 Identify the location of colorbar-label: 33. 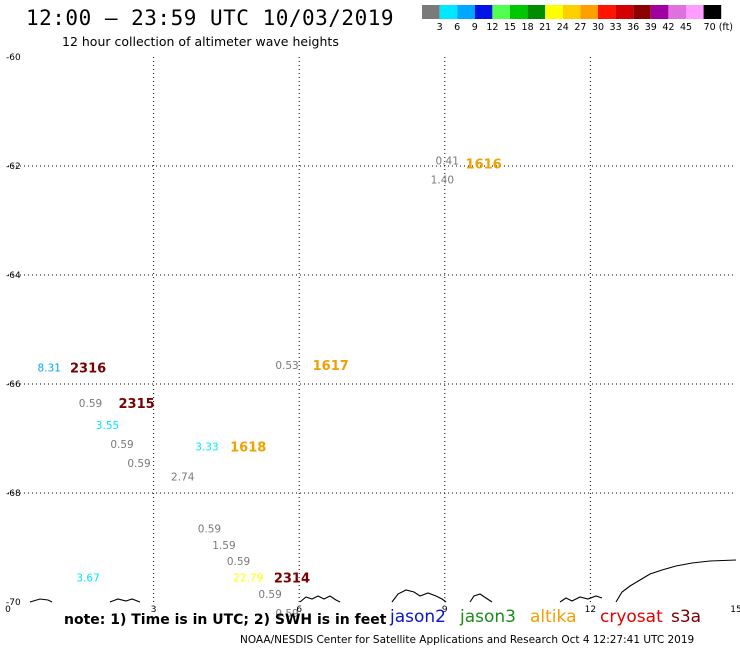
(616, 27).